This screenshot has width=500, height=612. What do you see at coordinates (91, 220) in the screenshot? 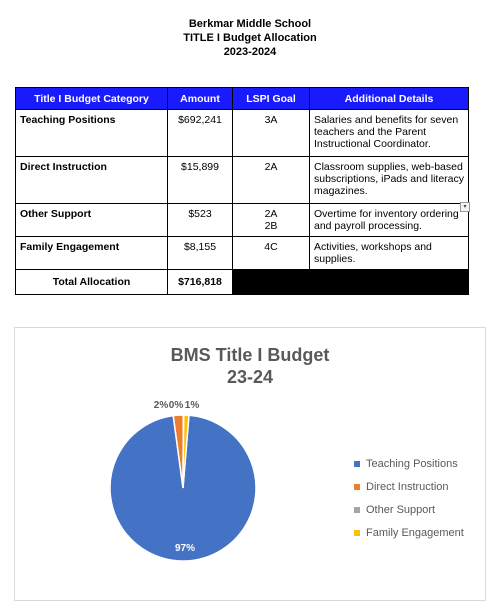
I see `category-cell: Other Support` at bounding box center [91, 220].